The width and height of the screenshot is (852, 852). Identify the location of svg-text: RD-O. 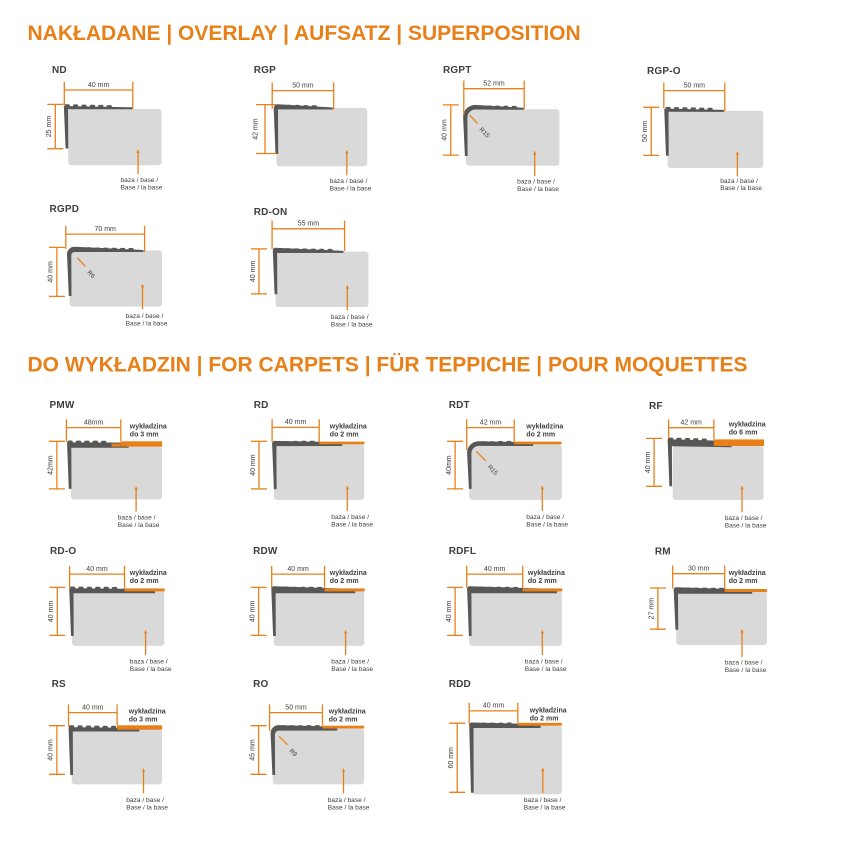
(63, 551).